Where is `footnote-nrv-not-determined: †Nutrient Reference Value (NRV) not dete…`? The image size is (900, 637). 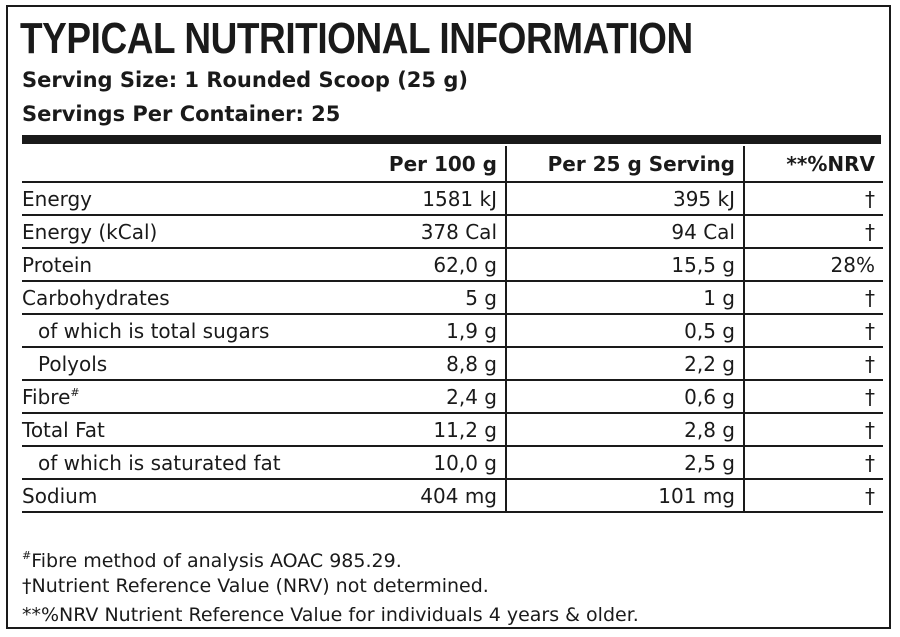
footnote-nrv-not-determined: †Nutrient Reference Value (NRV) not dete… is located at coordinates (255, 586).